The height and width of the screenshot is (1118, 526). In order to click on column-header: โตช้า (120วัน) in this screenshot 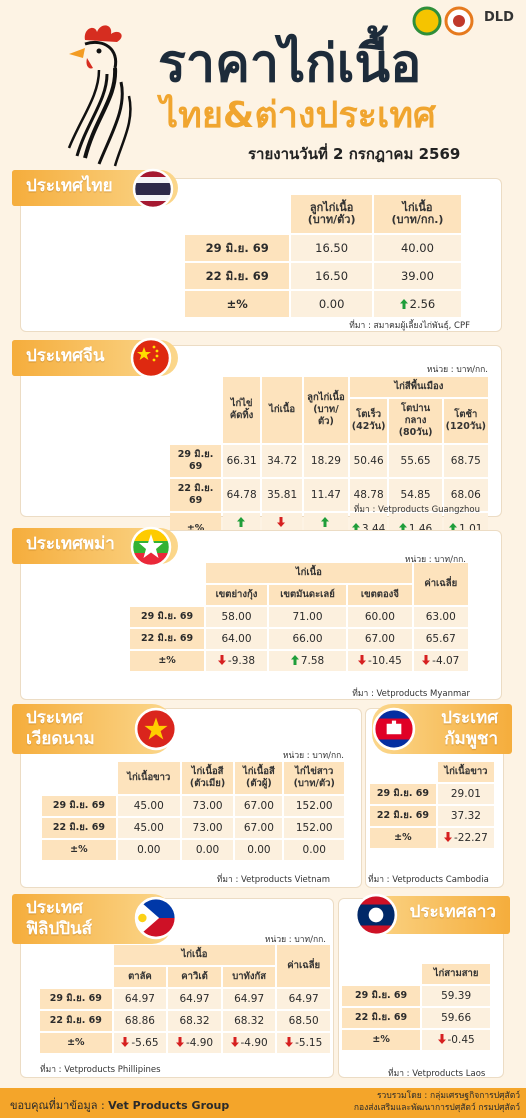, I will do `click(465, 421)`.